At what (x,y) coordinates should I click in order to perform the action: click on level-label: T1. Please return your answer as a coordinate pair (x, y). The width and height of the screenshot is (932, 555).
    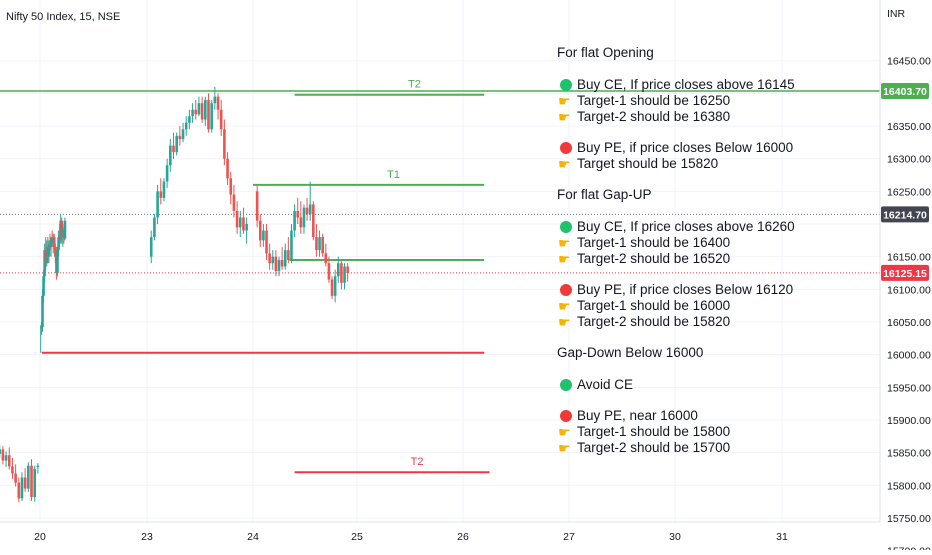
    Looking at the image, I should click on (393, 175).